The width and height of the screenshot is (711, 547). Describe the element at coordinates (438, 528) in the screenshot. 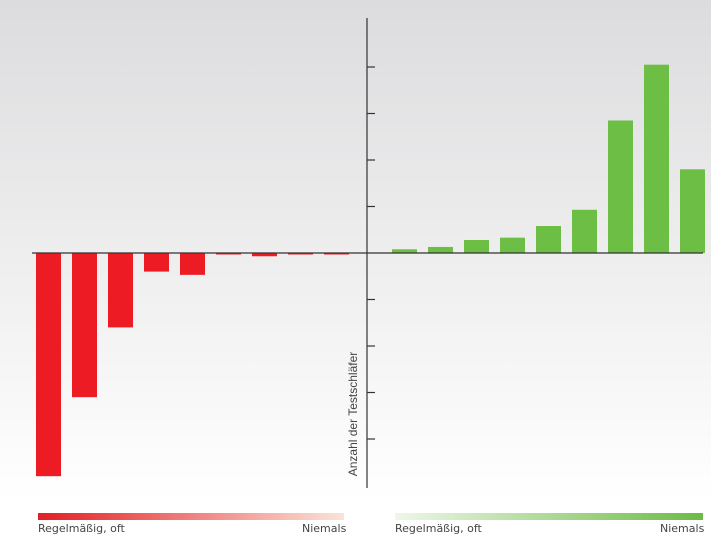

I see `legend-right-start-label: Regelmäßig, oft` at that location.